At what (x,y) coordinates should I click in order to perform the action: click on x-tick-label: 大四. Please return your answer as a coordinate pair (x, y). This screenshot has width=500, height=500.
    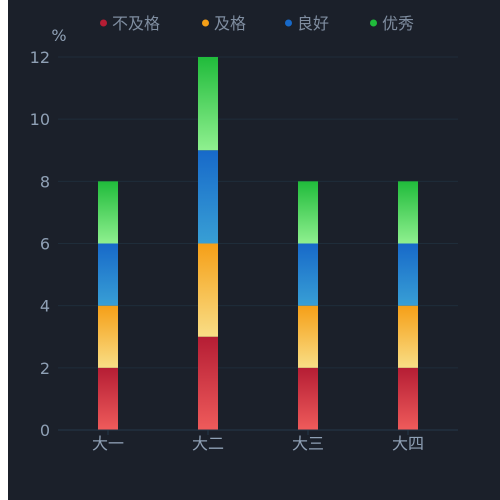
    Looking at the image, I should click on (408, 443).